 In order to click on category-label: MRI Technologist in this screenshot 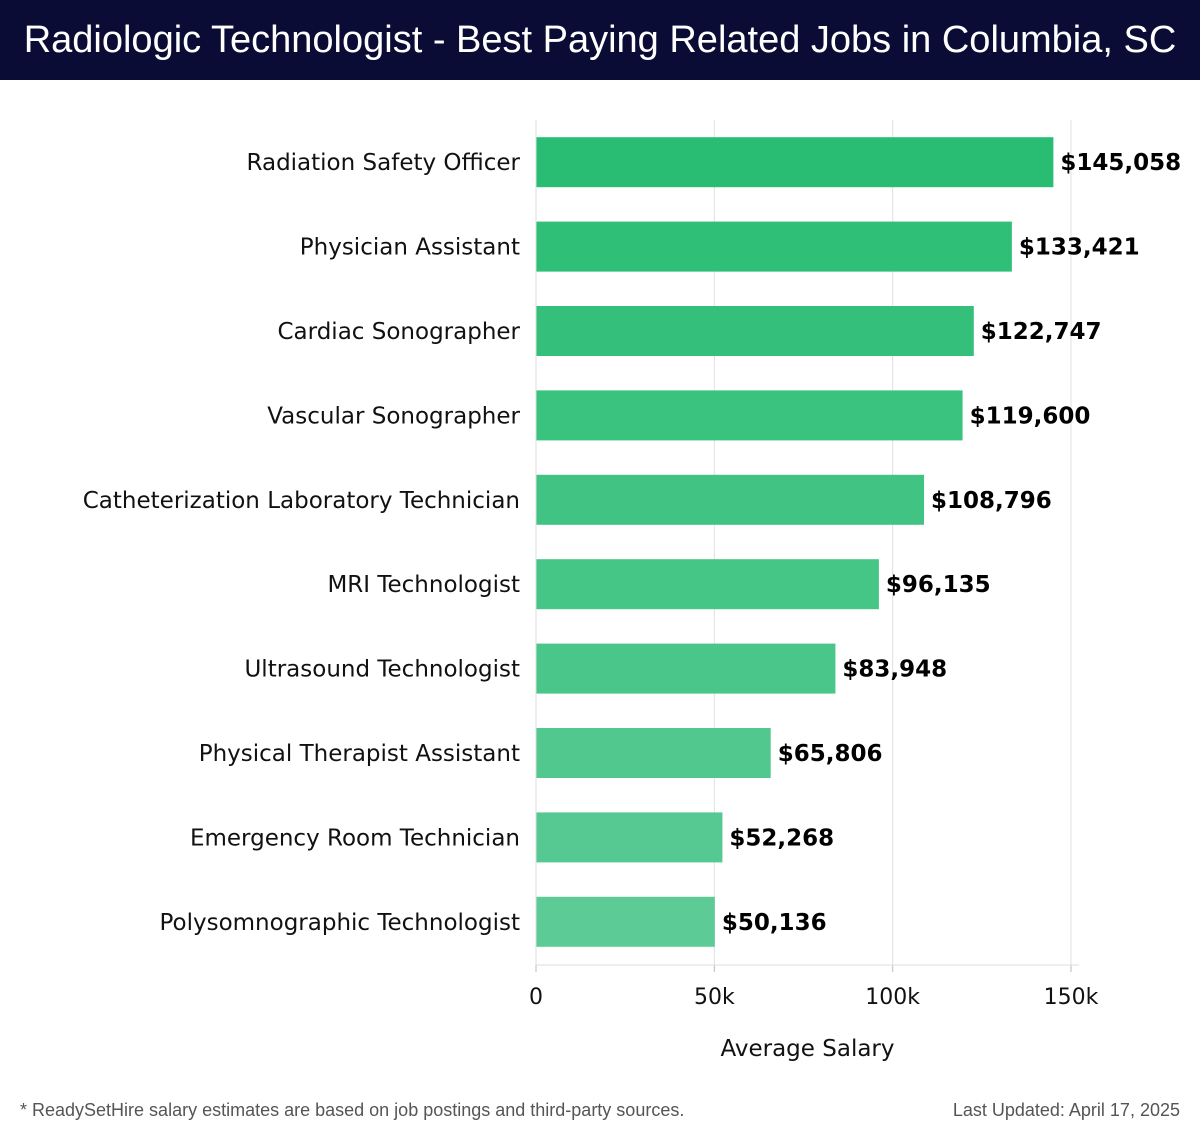, I will do `click(423, 585)`.